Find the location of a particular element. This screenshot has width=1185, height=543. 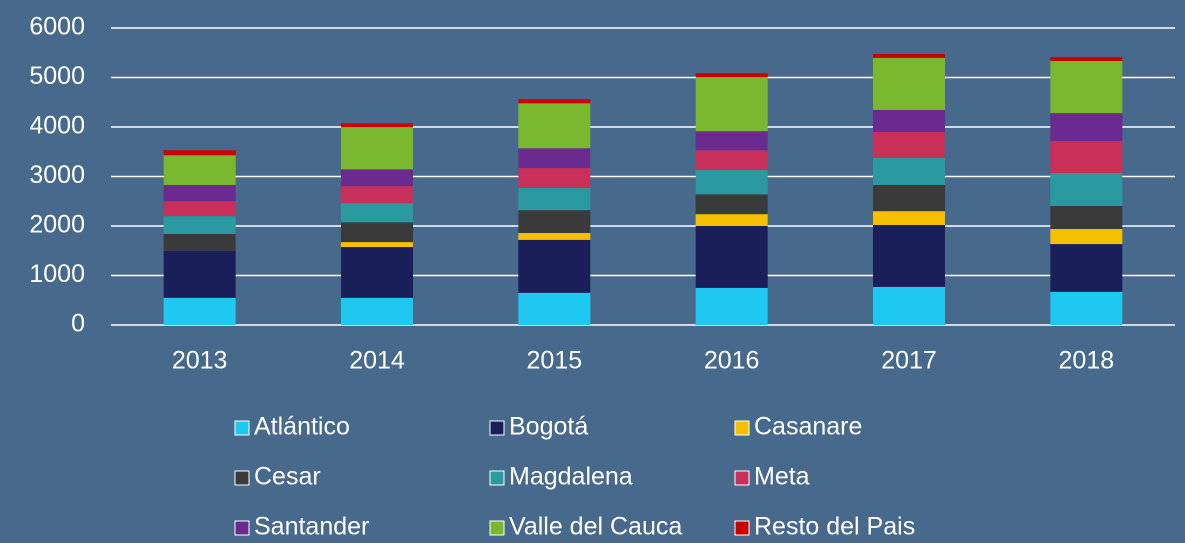

x-tick-label: 2016 is located at coordinates (732, 361).